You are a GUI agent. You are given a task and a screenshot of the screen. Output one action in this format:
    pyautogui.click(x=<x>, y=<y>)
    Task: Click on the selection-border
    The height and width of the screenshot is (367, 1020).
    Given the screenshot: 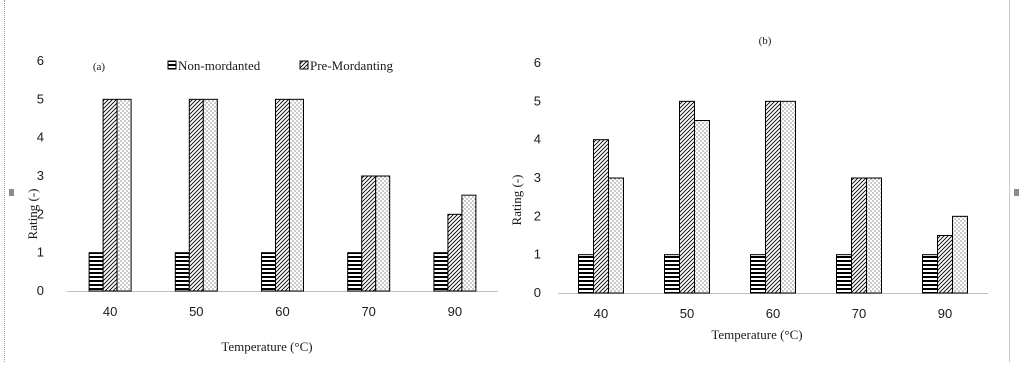 What is the action you would take?
    pyautogui.click(x=4, y=181)
    